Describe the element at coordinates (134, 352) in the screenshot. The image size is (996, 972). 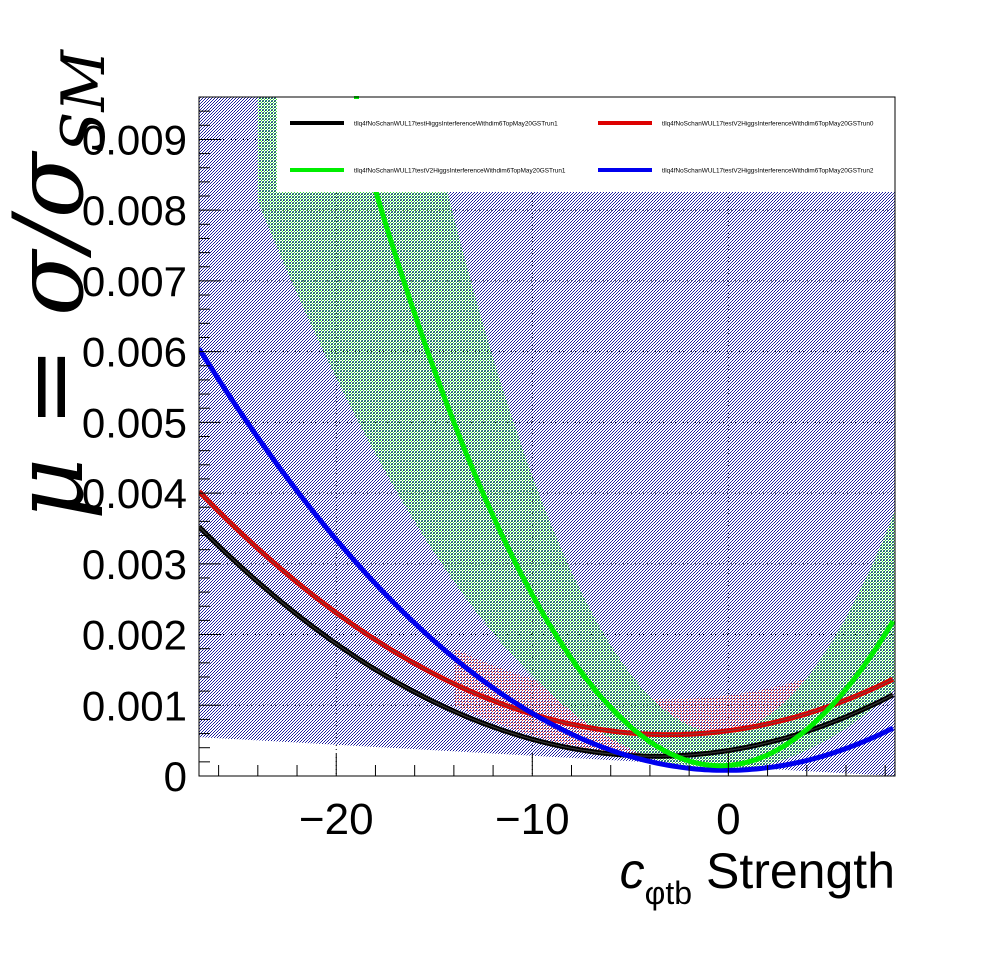
I see `y-tick-label-6: 0.006` at that location.